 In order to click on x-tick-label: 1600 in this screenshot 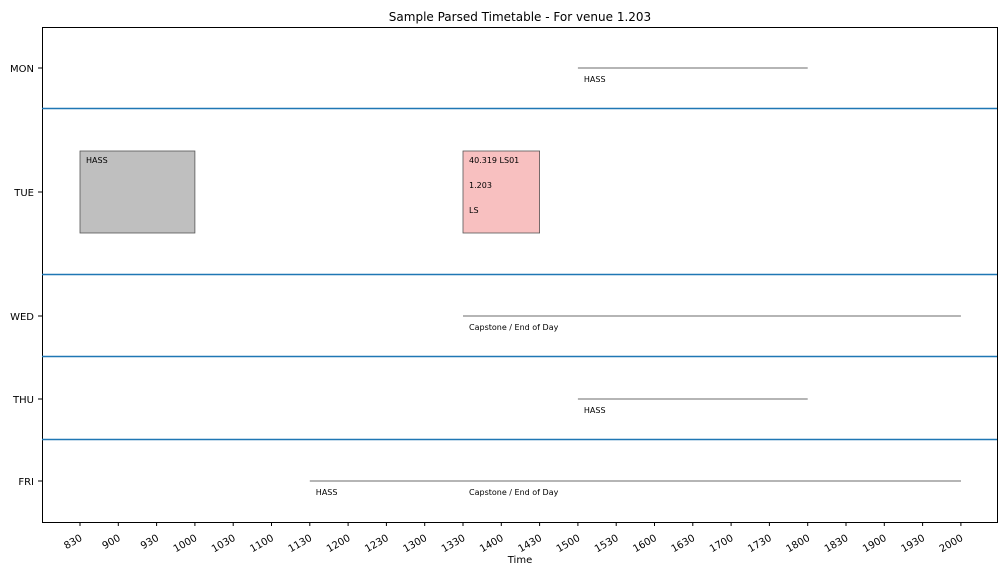, I will do `click(645, 544)`.